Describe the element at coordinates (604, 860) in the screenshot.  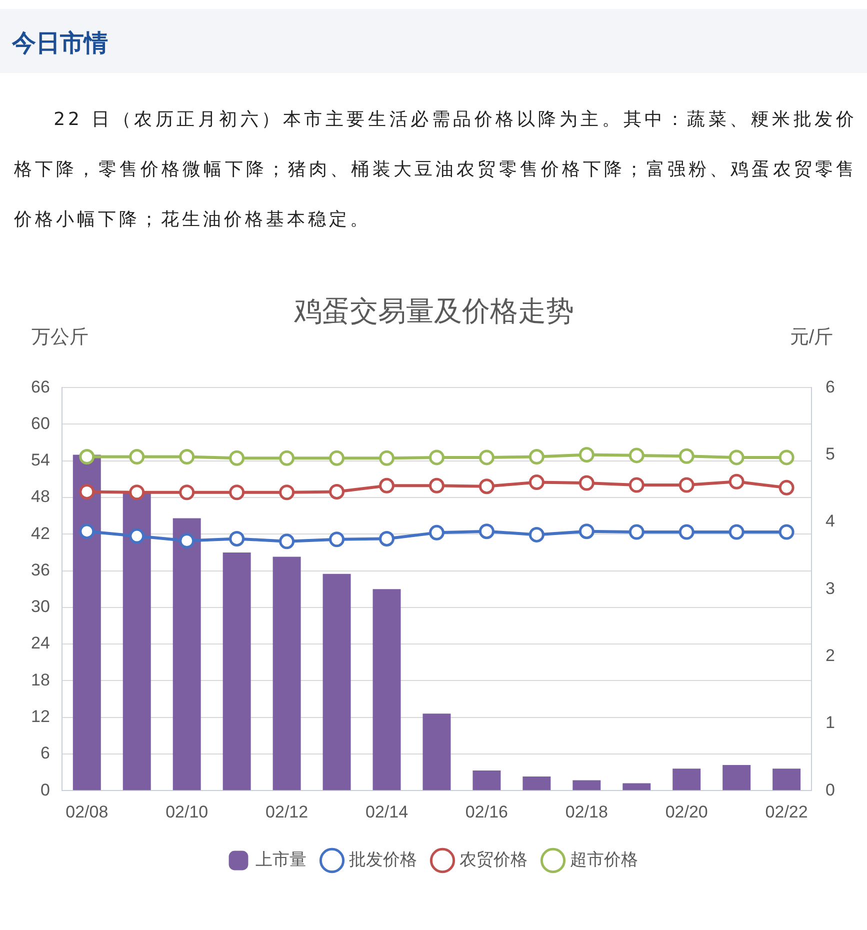
I see `legend-label: 超市价格` at that location.